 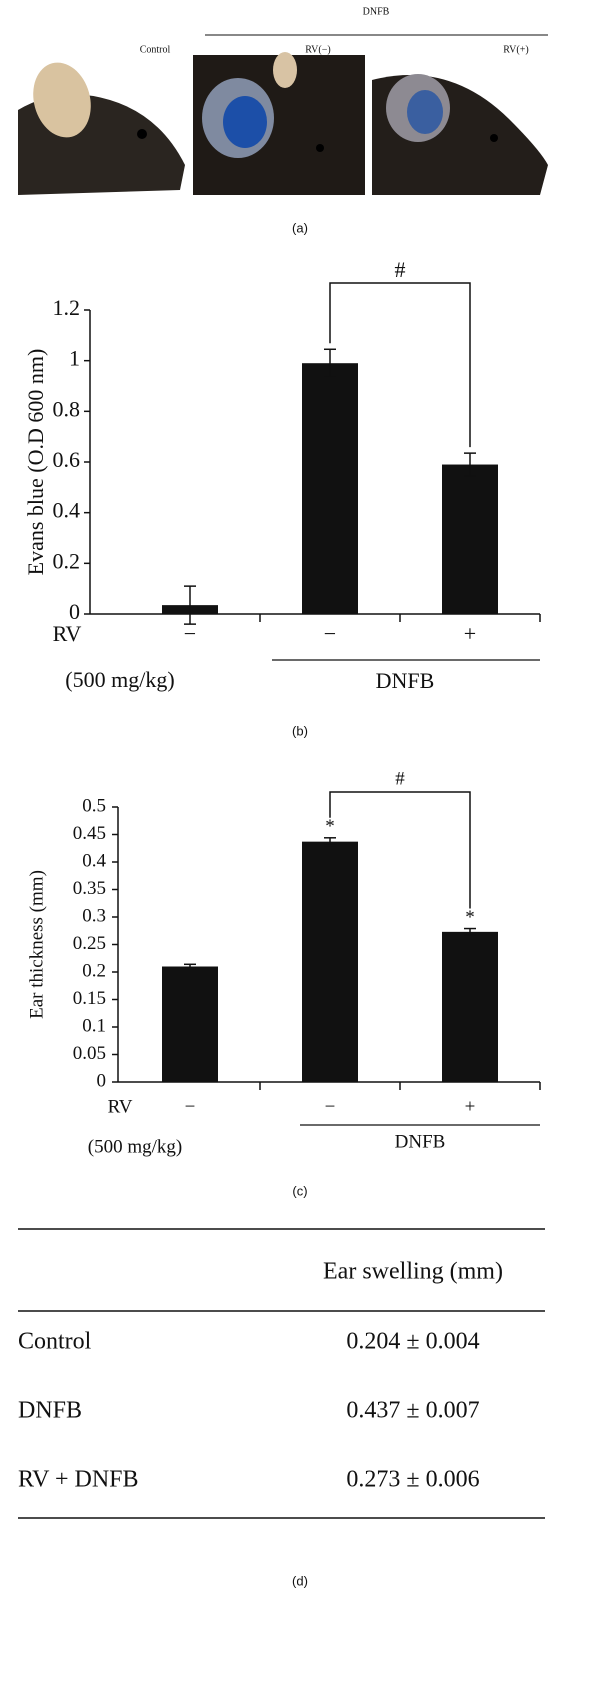 What do you see at coordinates (36, 944) in the screenshot?
I see `axis-title: Ear thickness (mm)` at bounding box center [36, 944].